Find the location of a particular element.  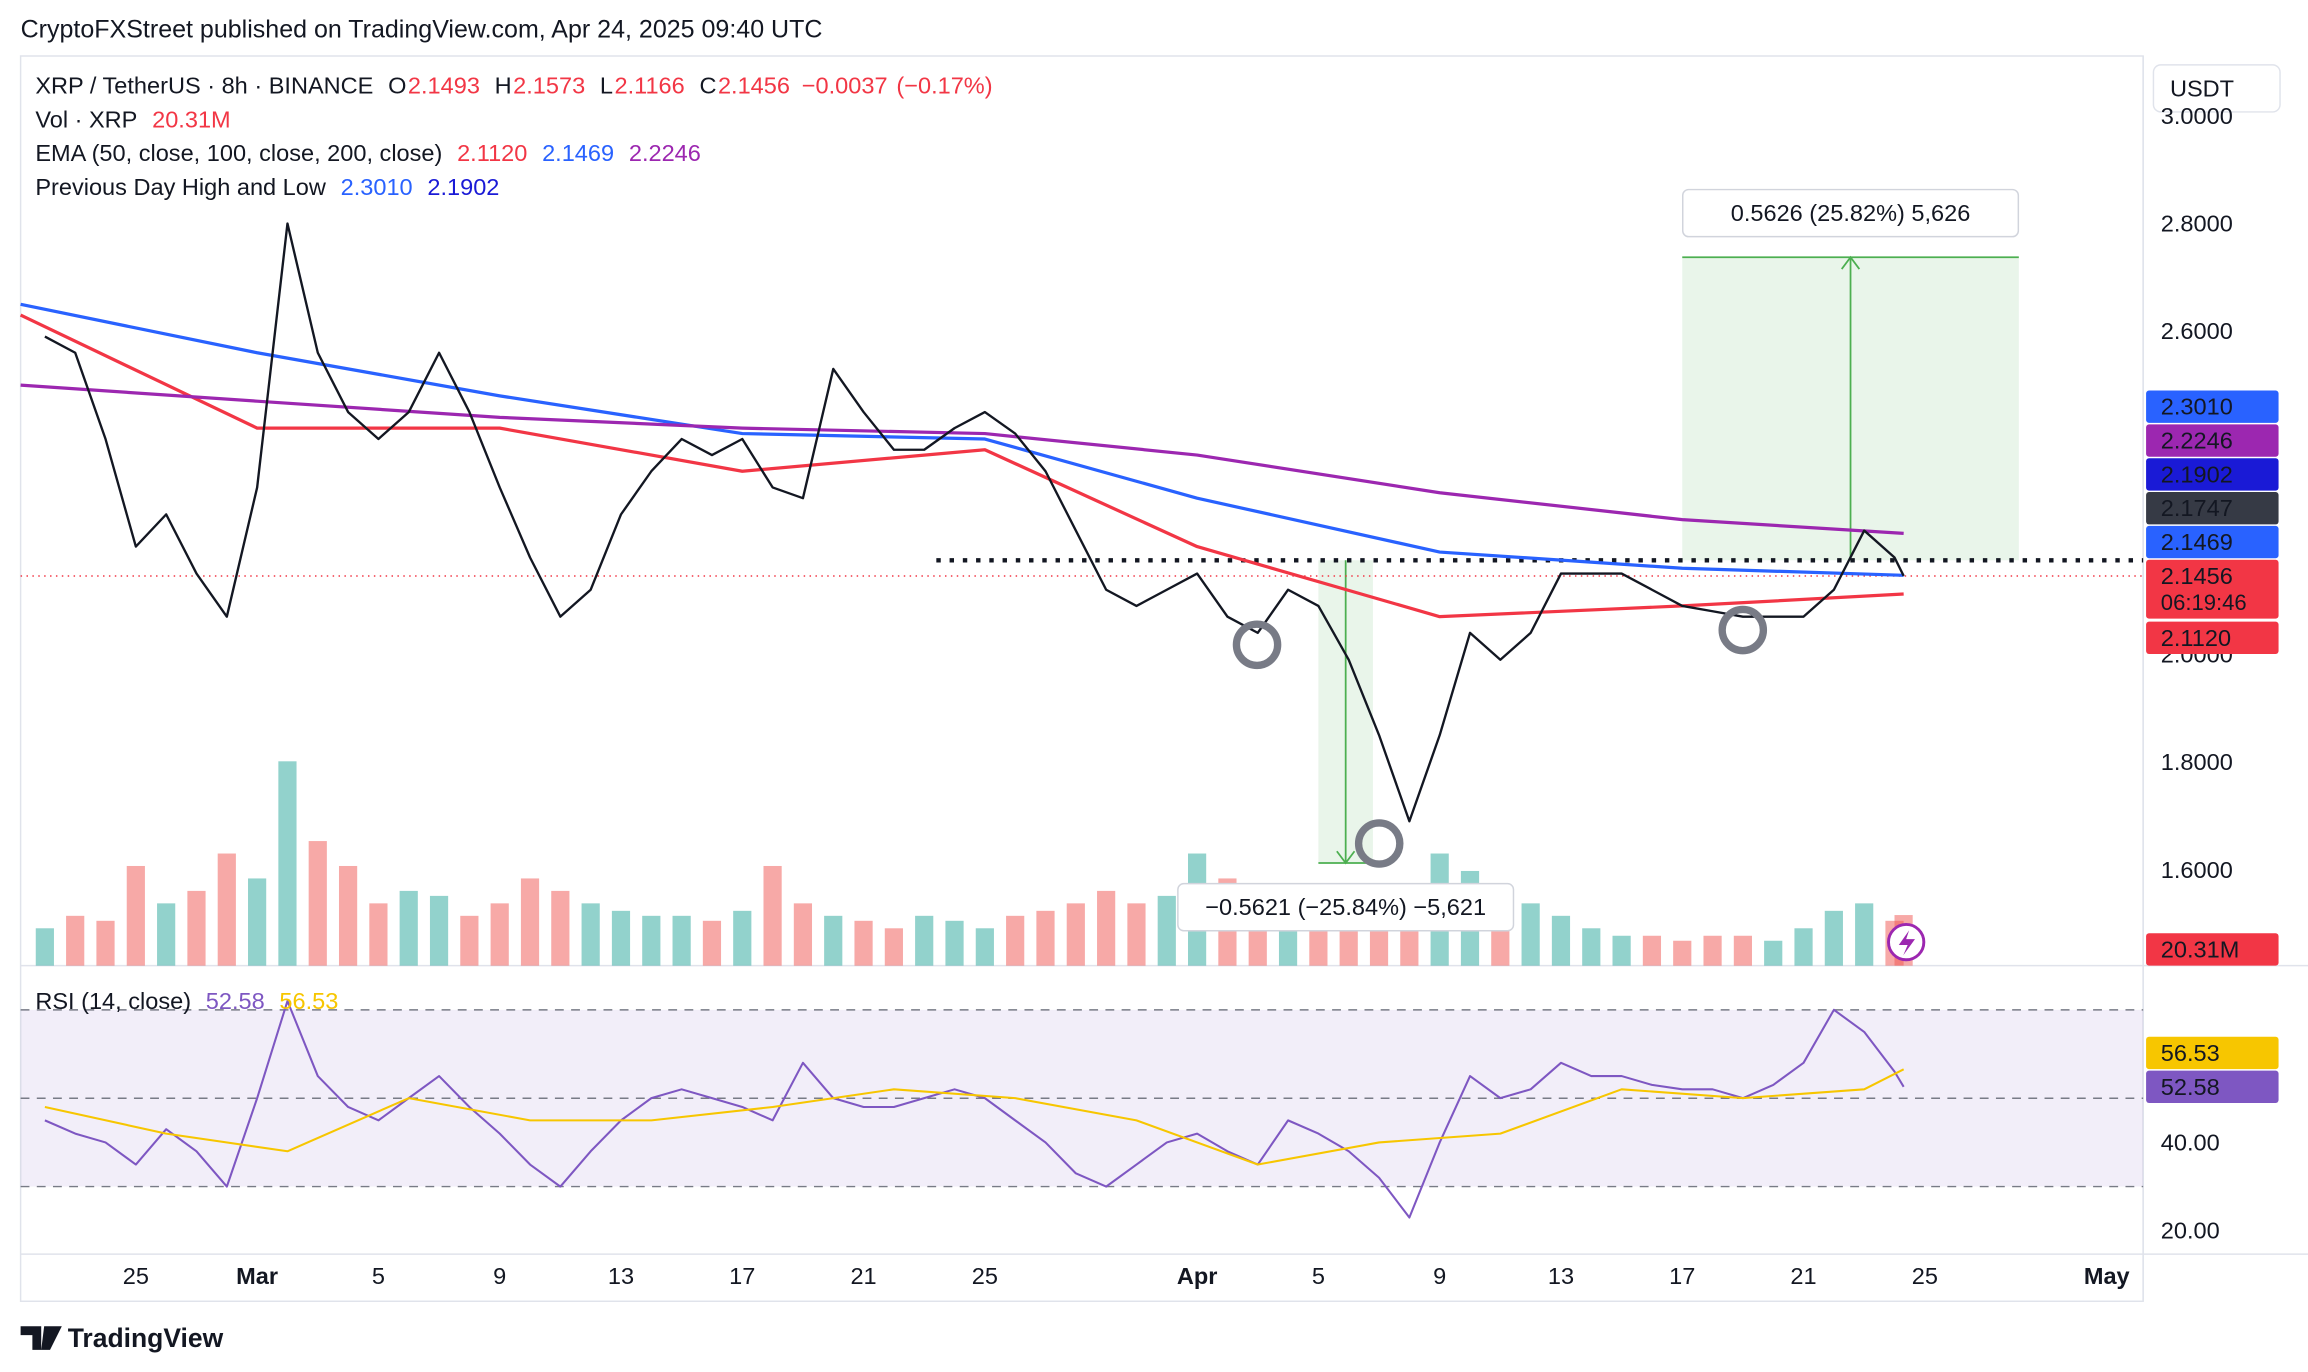

legend-item: L is located at coordinates (606, 85).